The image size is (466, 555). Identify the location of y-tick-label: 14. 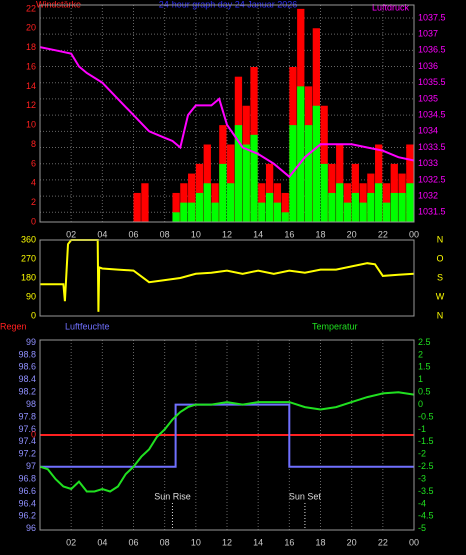
(31, 86).